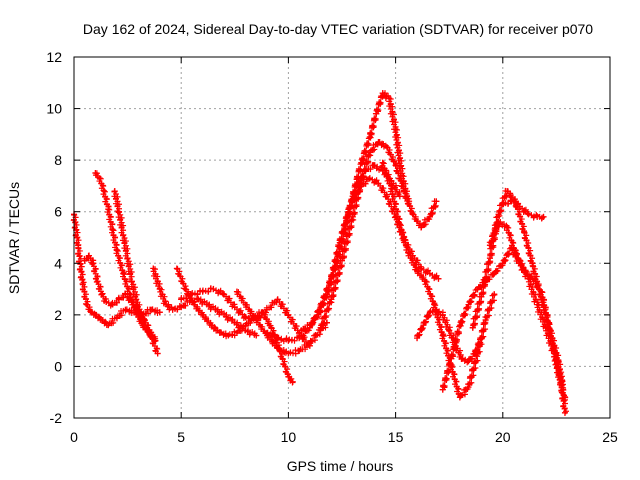 This screenshot has width=640, height=480. I want to click on x-tick-label: 10, so click(289, 437).